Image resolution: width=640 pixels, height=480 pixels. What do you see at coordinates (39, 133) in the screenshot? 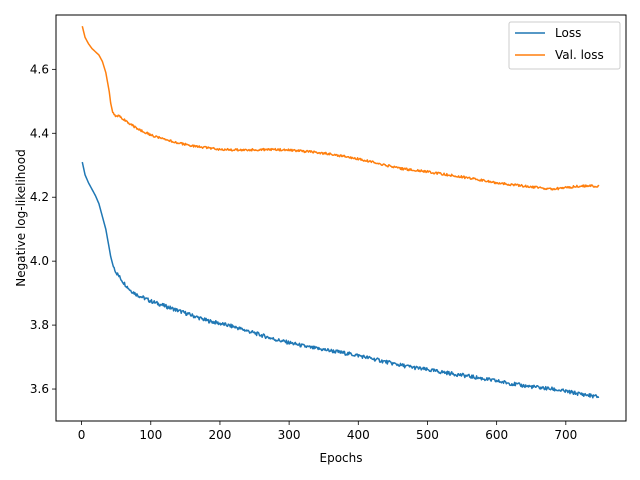
I see `y-tick-label: 4.4` at bounding box center [39, 133].